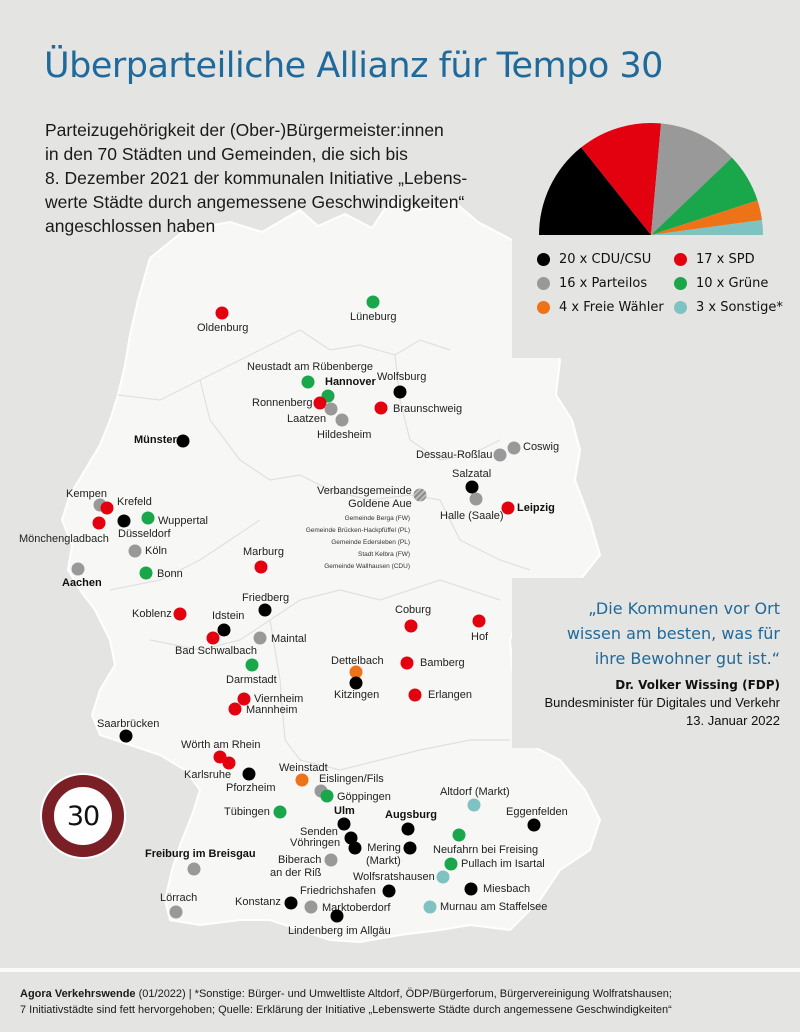 The width and height of the screenshot is (800, 1032). I want to click on city-label: Darmstadt, so click(251, 680).